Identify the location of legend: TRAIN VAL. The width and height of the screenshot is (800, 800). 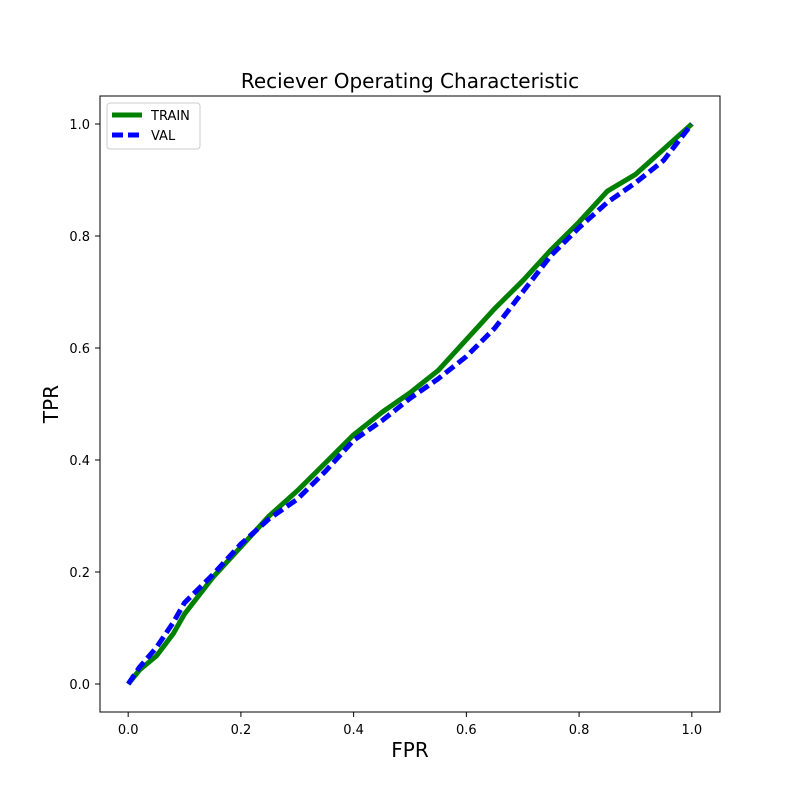
(153, 126).